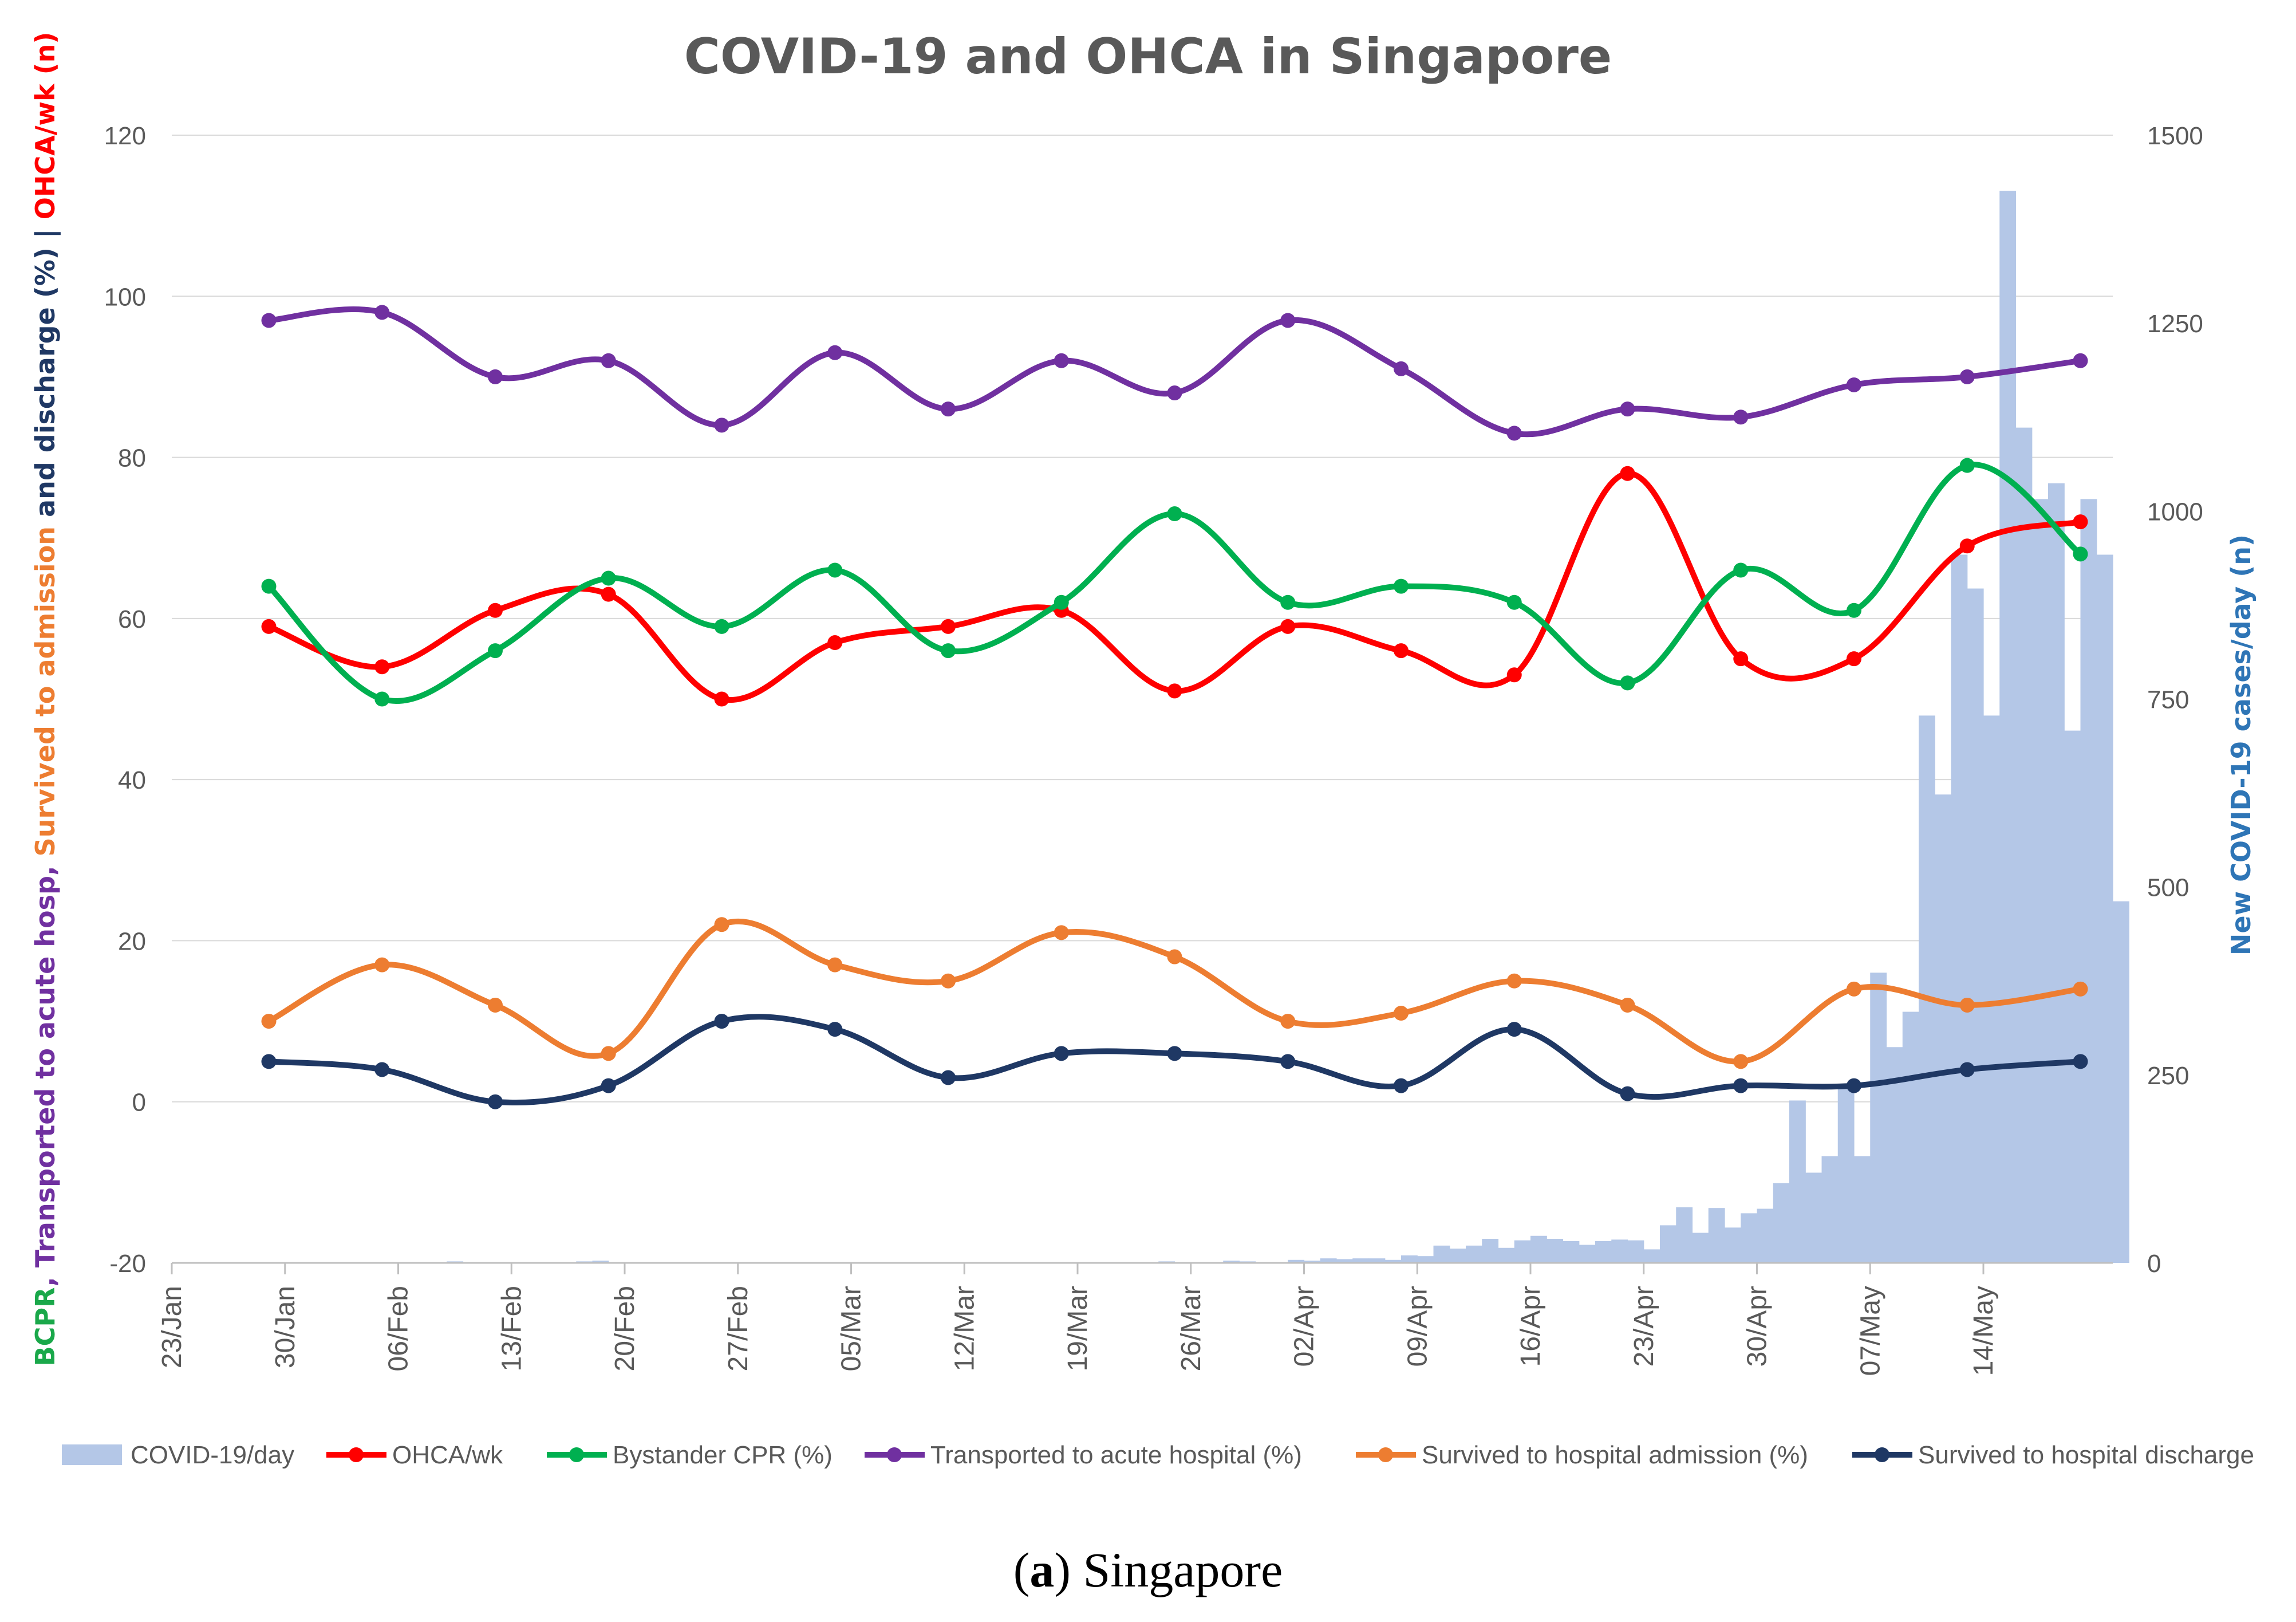 Image resolution: width=2296 pixels, height=1622 pixels. What do you see at coordinates (1175, 372) in the screenshot?
I see `line-transported-to-acute-hospital` at bounding box center [1175, 372].